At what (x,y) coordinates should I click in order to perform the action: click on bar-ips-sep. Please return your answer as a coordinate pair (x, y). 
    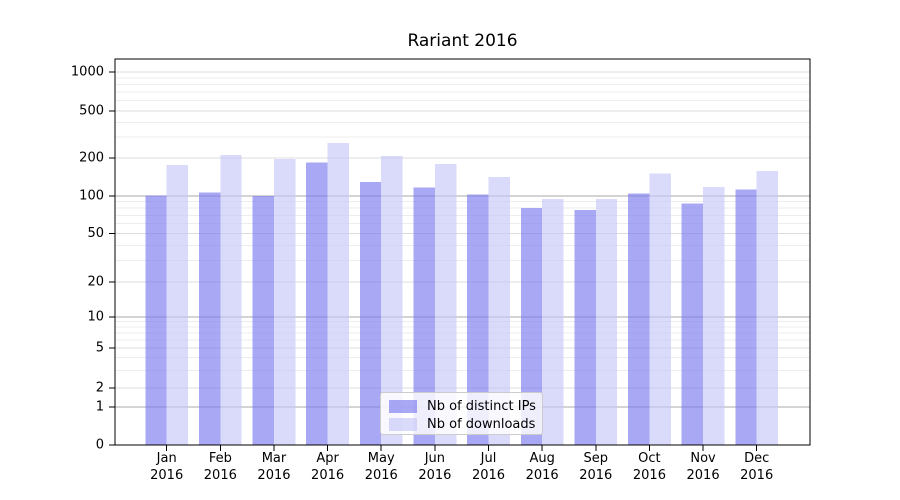
    Looking at the image, I should click on (585, 327).